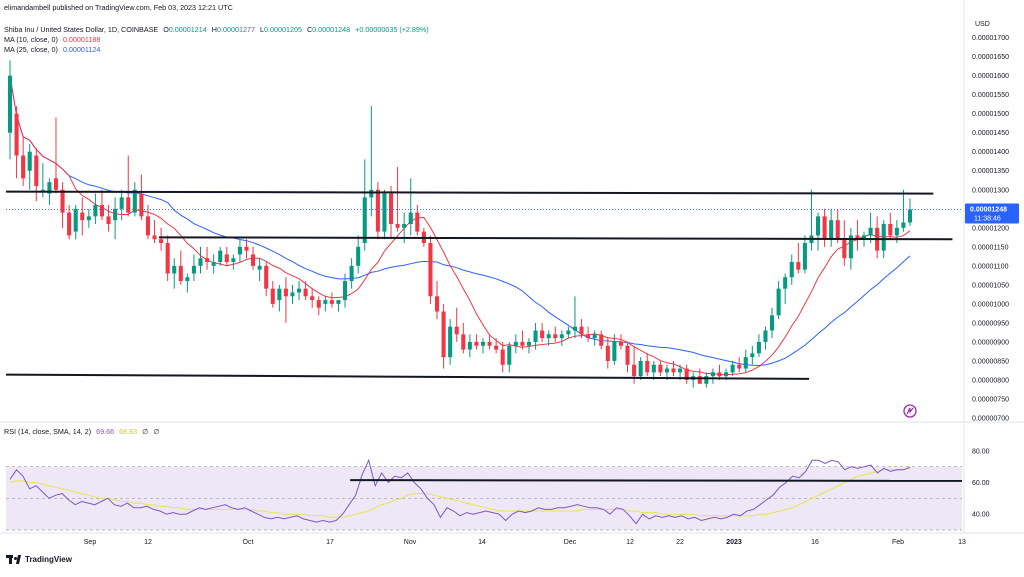 Image resolution: width=1024 pixels, height=577 pixels. What do you see at coordinates (39, 559) in the screenshot?
I see `tradingview-logo: TradingView` at bounding box center [39, 559].